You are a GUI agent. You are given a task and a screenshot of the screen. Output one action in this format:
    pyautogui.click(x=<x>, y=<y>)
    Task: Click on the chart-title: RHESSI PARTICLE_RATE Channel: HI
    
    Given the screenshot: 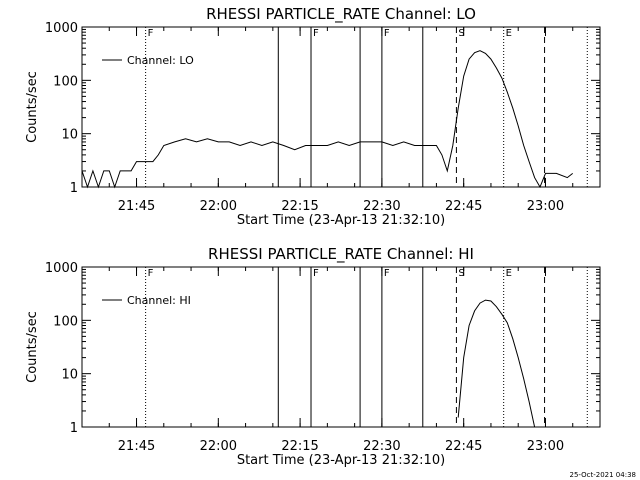 What is the action you would take?
    pyautogui.click(x=341, y=254)
    